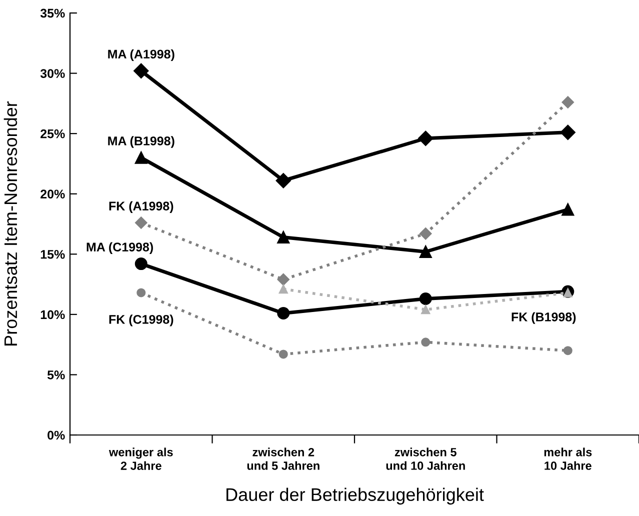 The image size is (639, 516). I want to click on y-tick-label: 15%, so click(52, 254).